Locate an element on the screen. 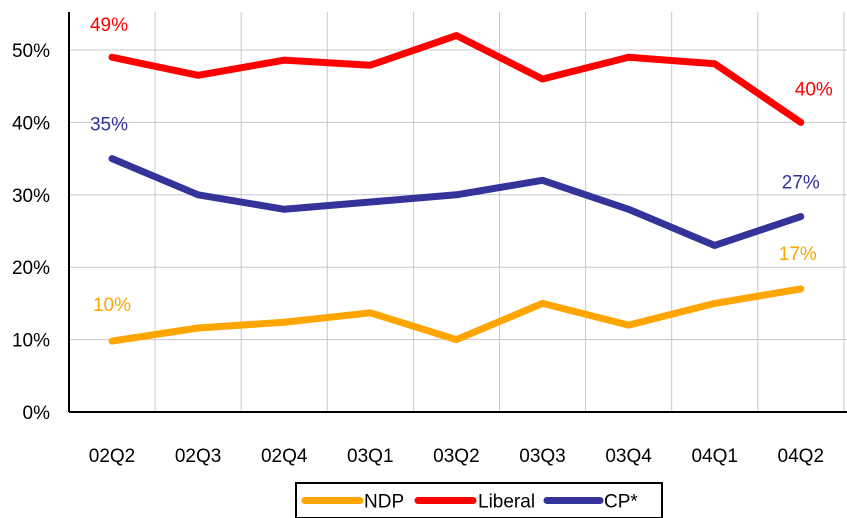 This screenshot has height=518, width=847. y-tick-label: 30% is located at coordinates (31, 196).